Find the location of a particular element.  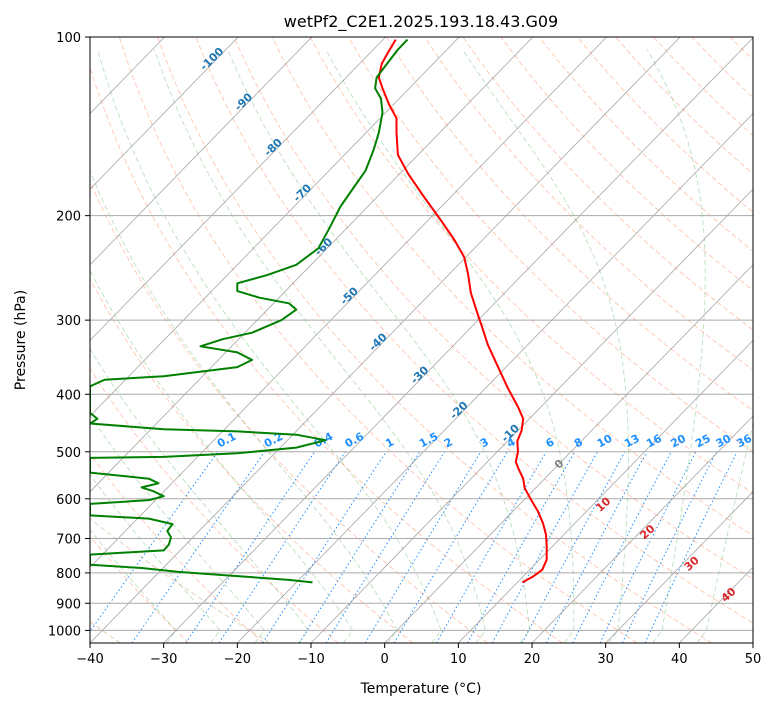

mixing-ratio-label: 25 is located at coordinates (703, 441).